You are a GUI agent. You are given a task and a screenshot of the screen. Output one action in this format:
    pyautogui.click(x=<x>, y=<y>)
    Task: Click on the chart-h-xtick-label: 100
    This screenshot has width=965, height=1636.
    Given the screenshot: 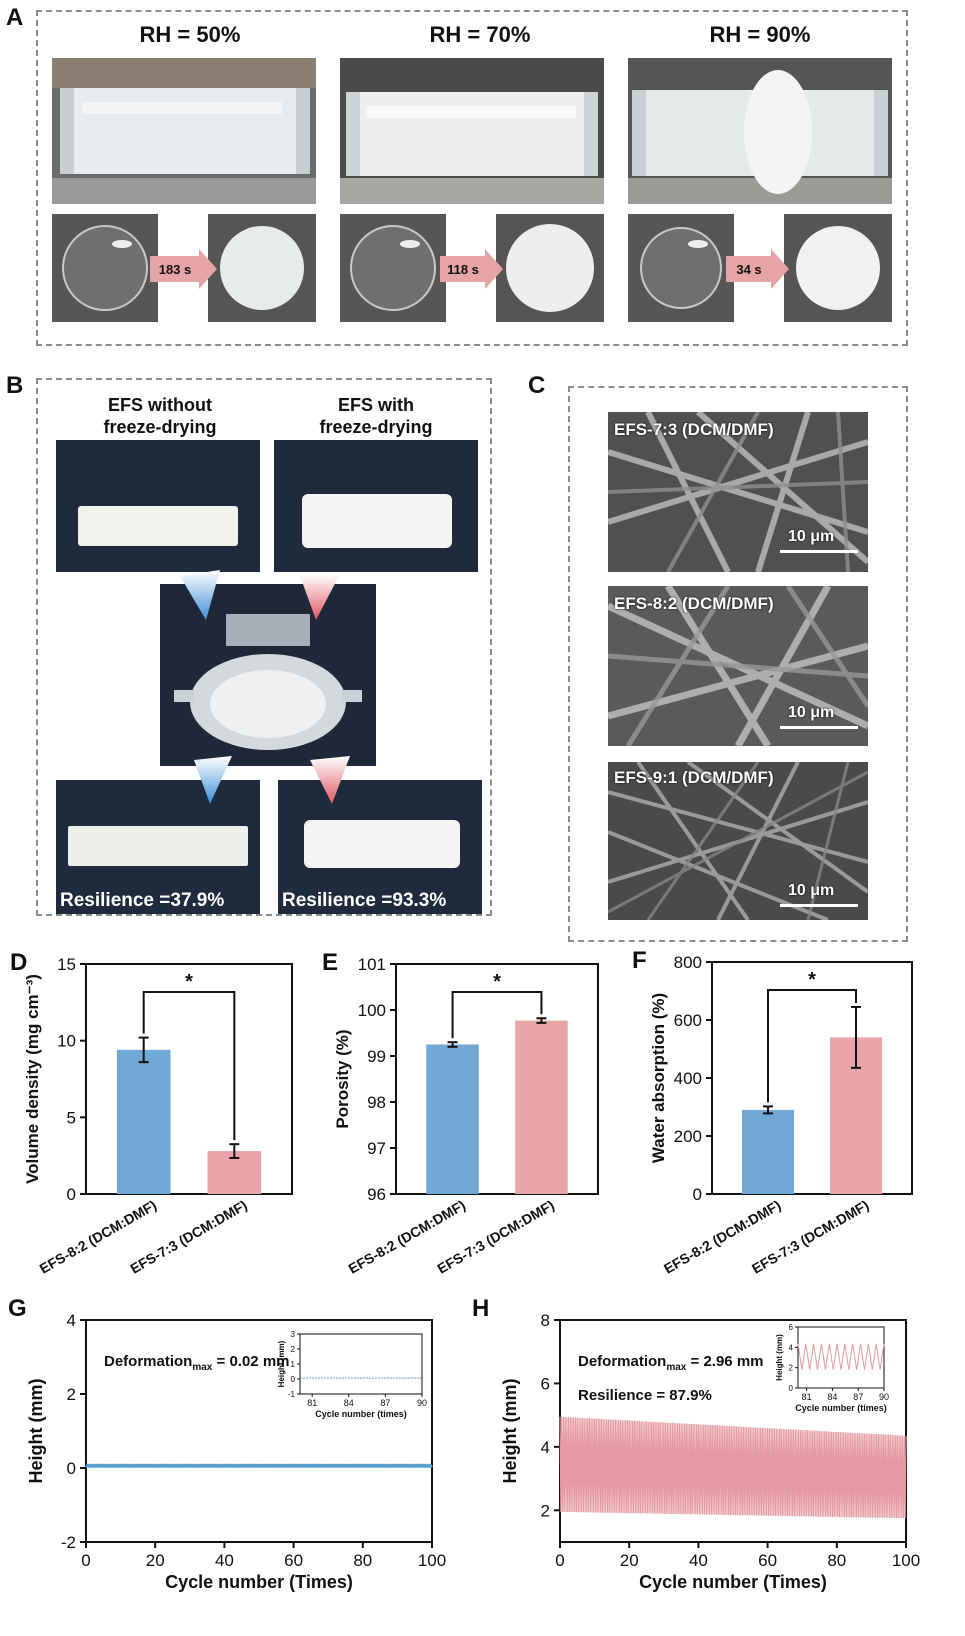 What is the action you would take?
    pyautogui.click(x=906, y=1560)
    